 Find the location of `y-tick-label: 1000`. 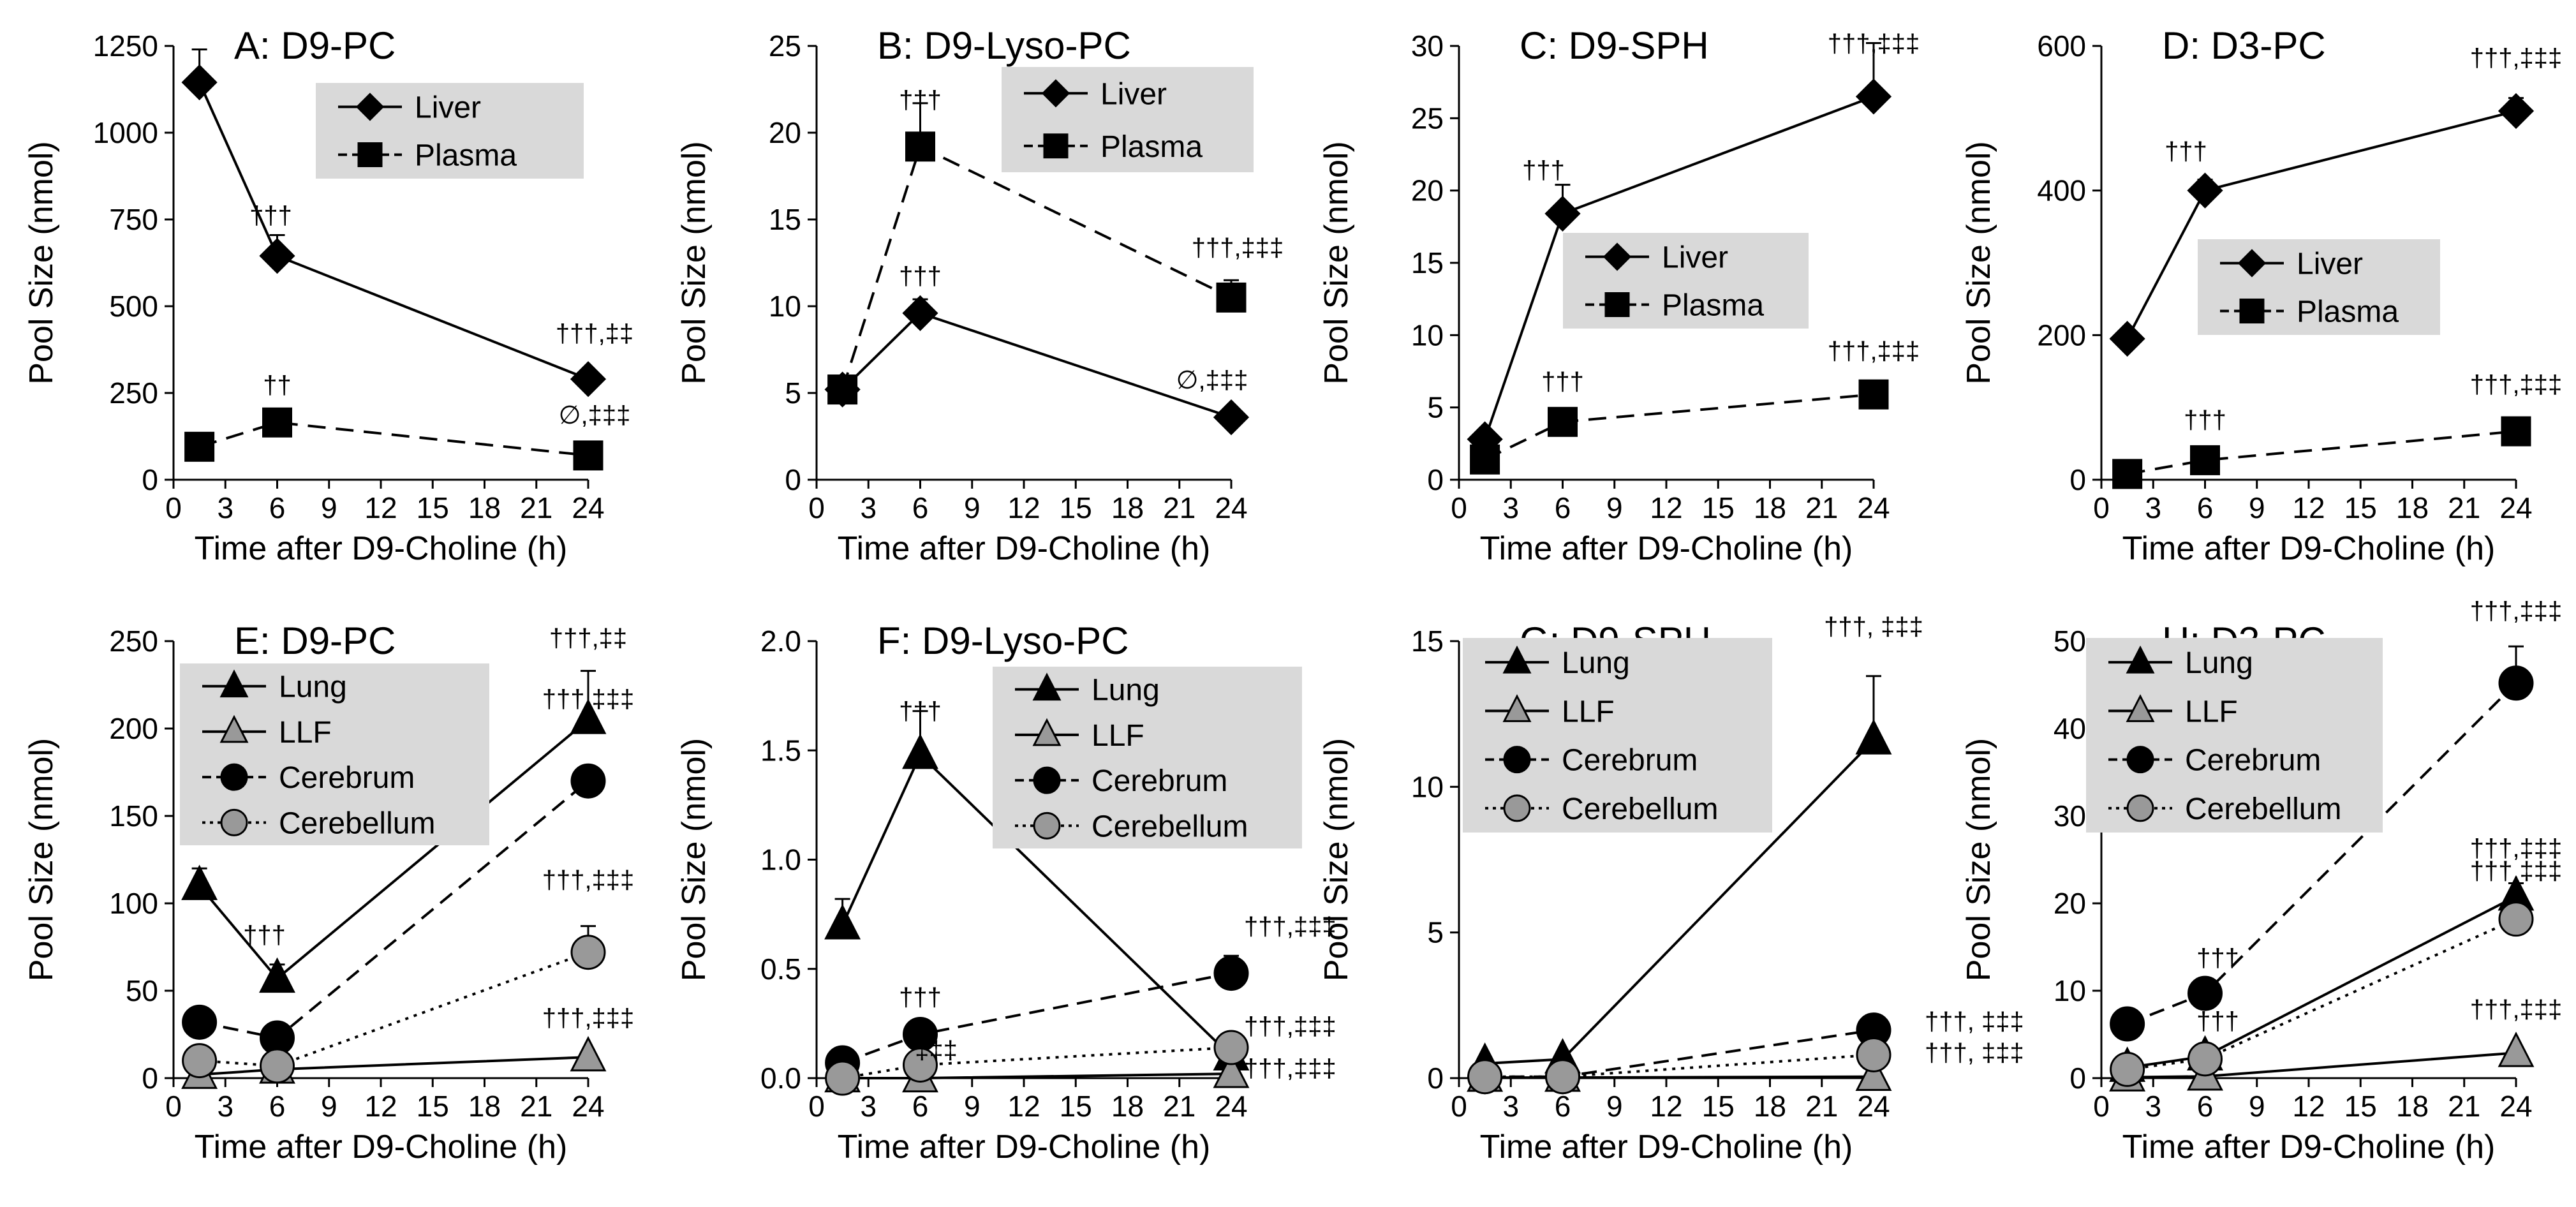

y-tick-label: 1000 is located at coordinates (125, 132).